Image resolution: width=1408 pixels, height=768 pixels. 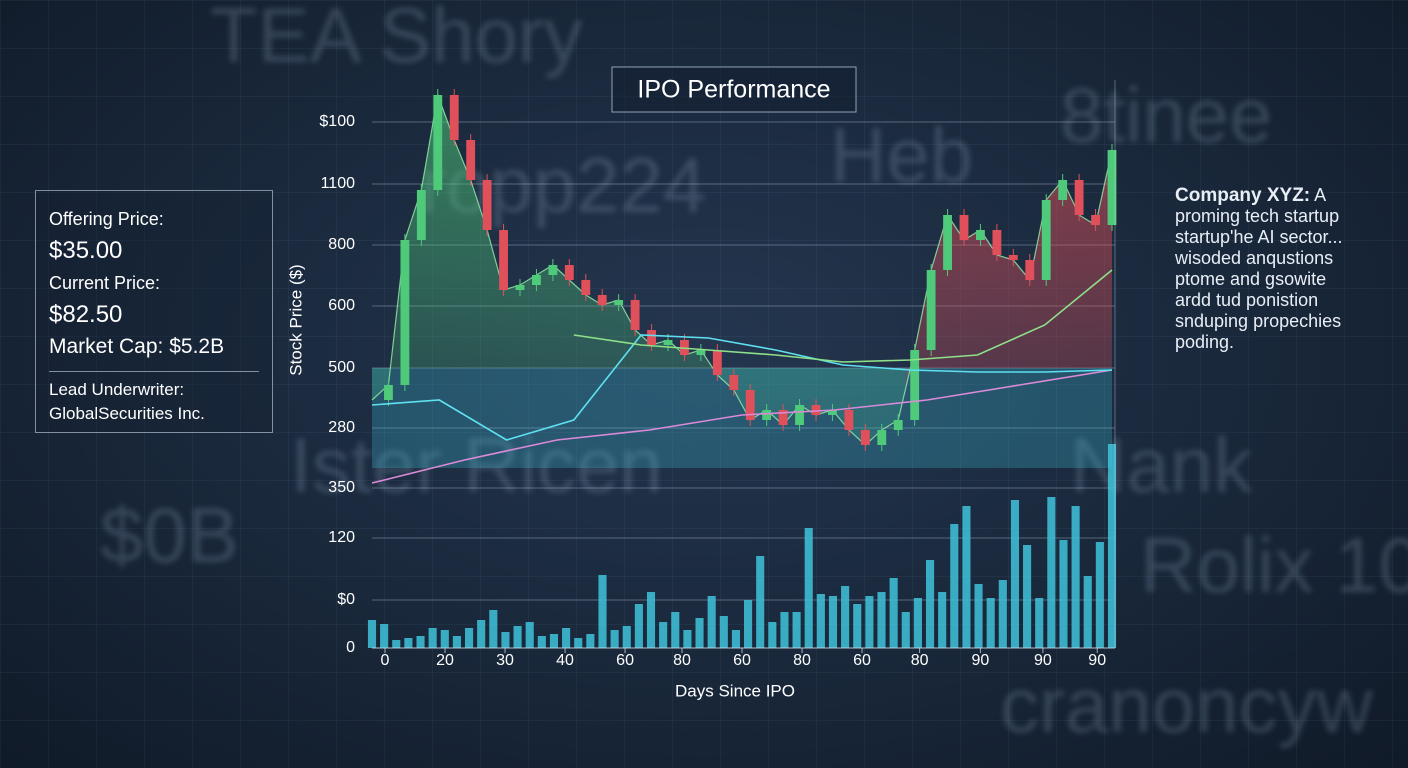 I want to click on background-word: Nank, so click(x=1161, y=465).